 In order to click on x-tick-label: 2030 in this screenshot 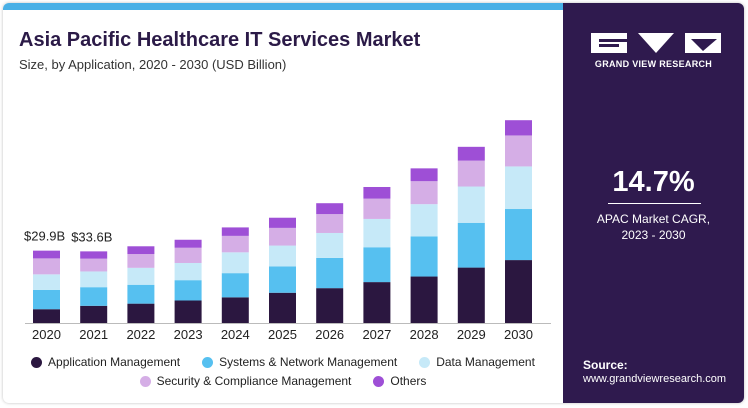, I will do `click(518, 334)`.